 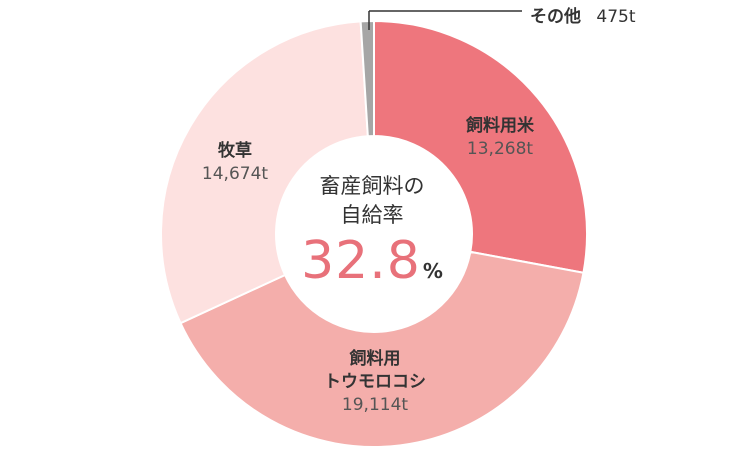 I want to click on label-corn-name-line2: トウモロコシ, so click(x=375, y=381).